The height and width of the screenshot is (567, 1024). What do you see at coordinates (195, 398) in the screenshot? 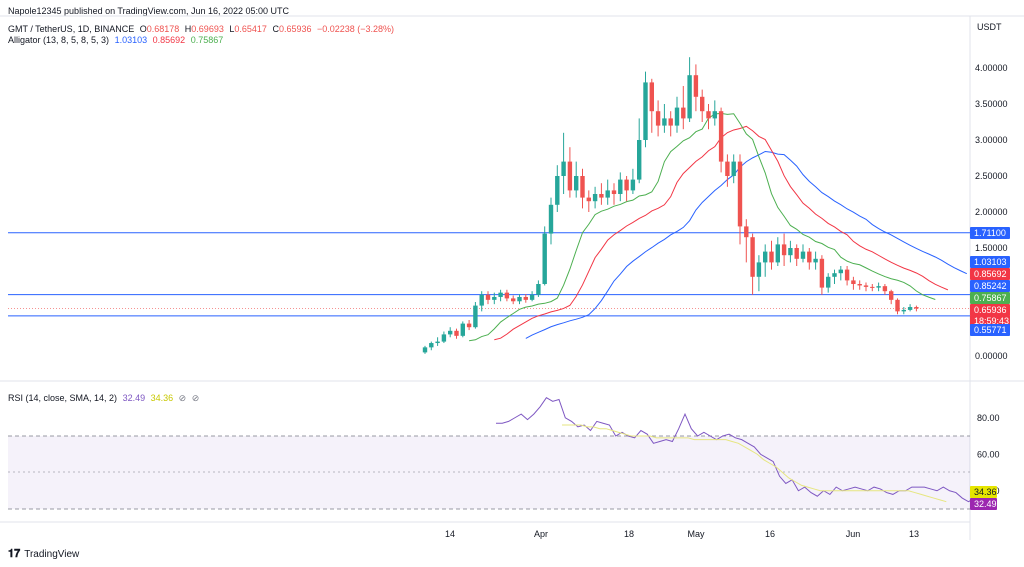
I see `hide-icon-2: ⊘` at bounding box center [195, 398].